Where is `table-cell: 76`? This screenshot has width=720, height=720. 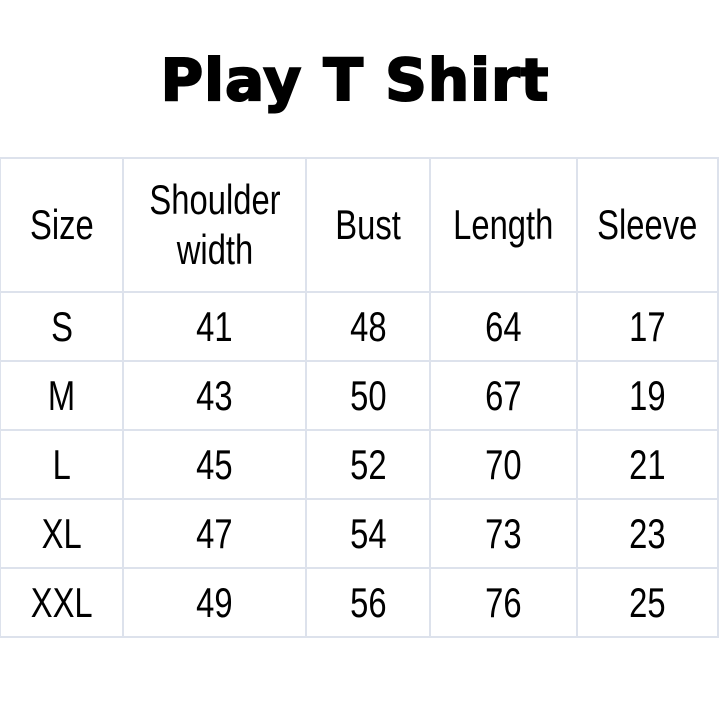 table-cell: 76 is located at coordinates (503, 602).